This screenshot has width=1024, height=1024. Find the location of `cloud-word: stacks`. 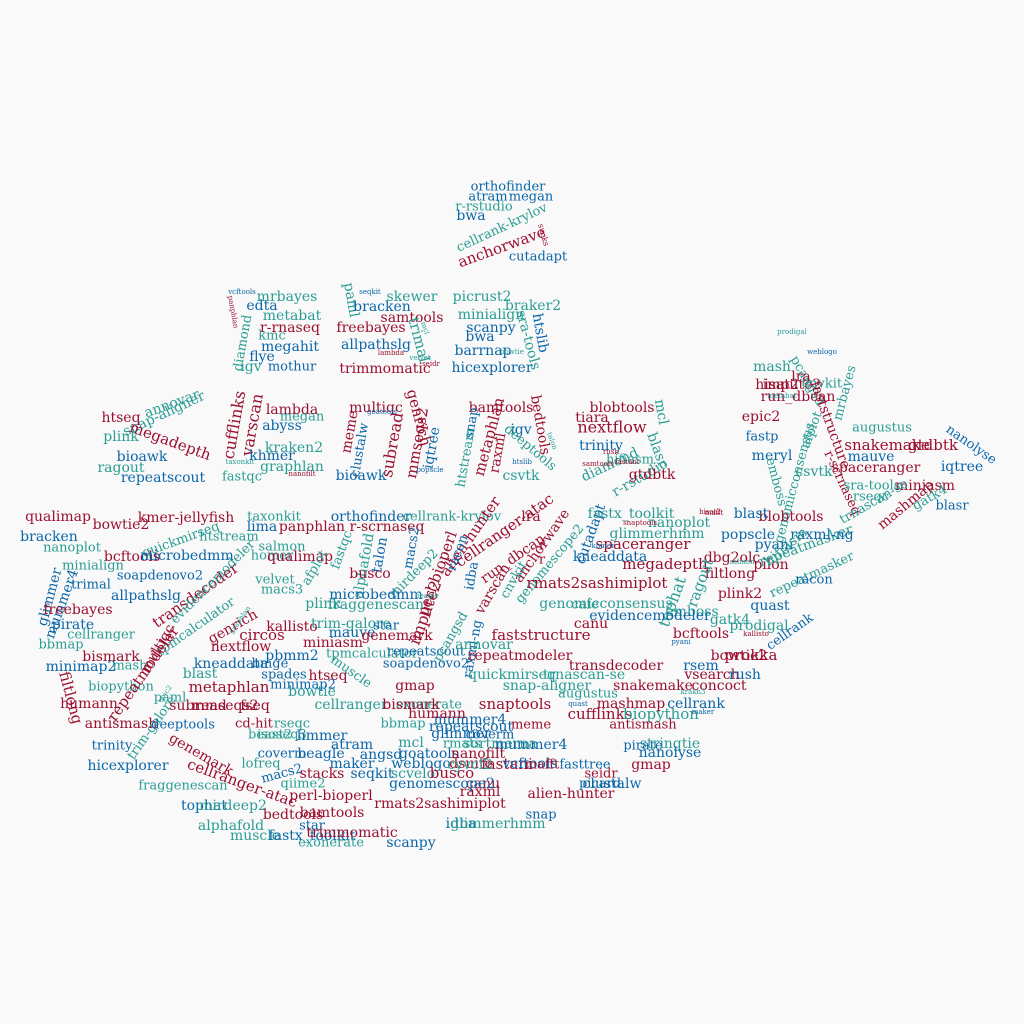

cloud-word: stacks is located at coordinates (322, 774).